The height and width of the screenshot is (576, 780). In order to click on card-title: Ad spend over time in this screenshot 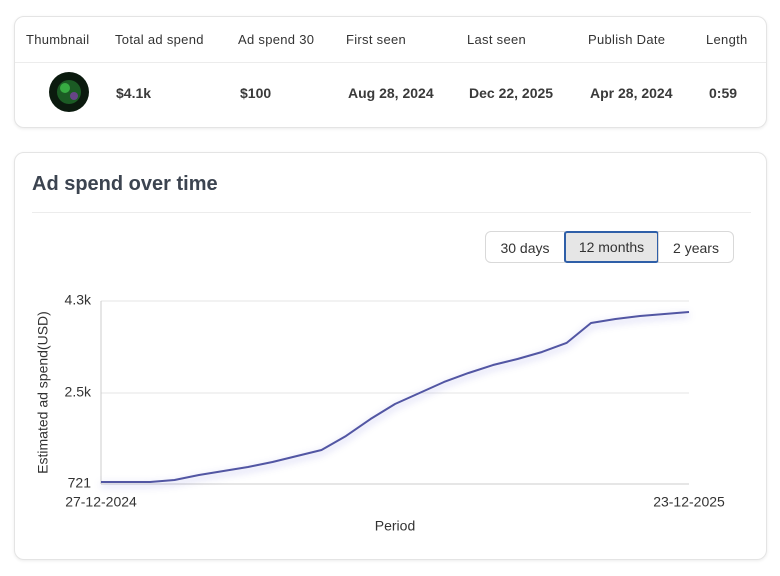, I will do `click(125, 184)`.